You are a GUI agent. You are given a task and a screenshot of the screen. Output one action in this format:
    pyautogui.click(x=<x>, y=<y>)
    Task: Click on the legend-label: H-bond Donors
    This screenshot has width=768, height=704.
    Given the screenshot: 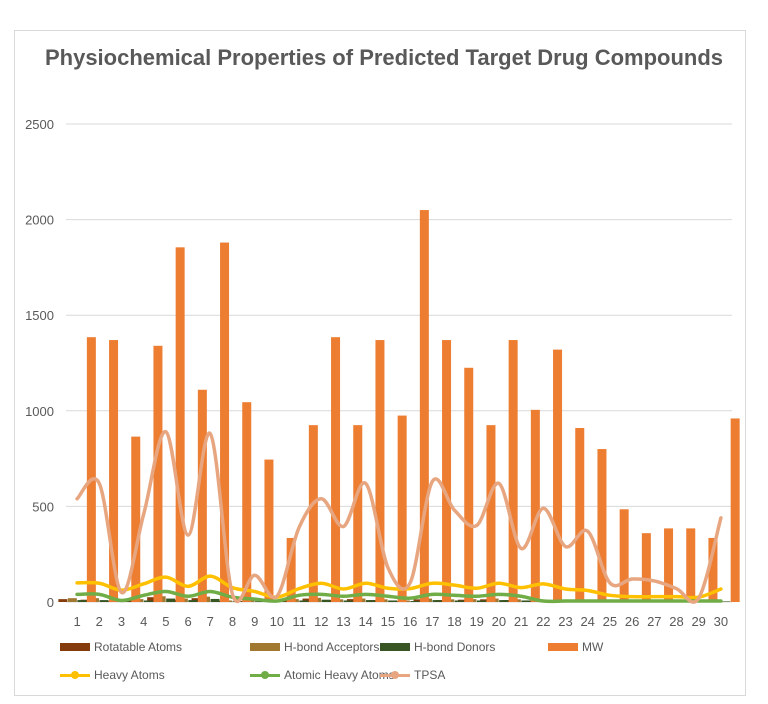 What is the action you would take?
    pyautogui.click(x=455, y=647)
    